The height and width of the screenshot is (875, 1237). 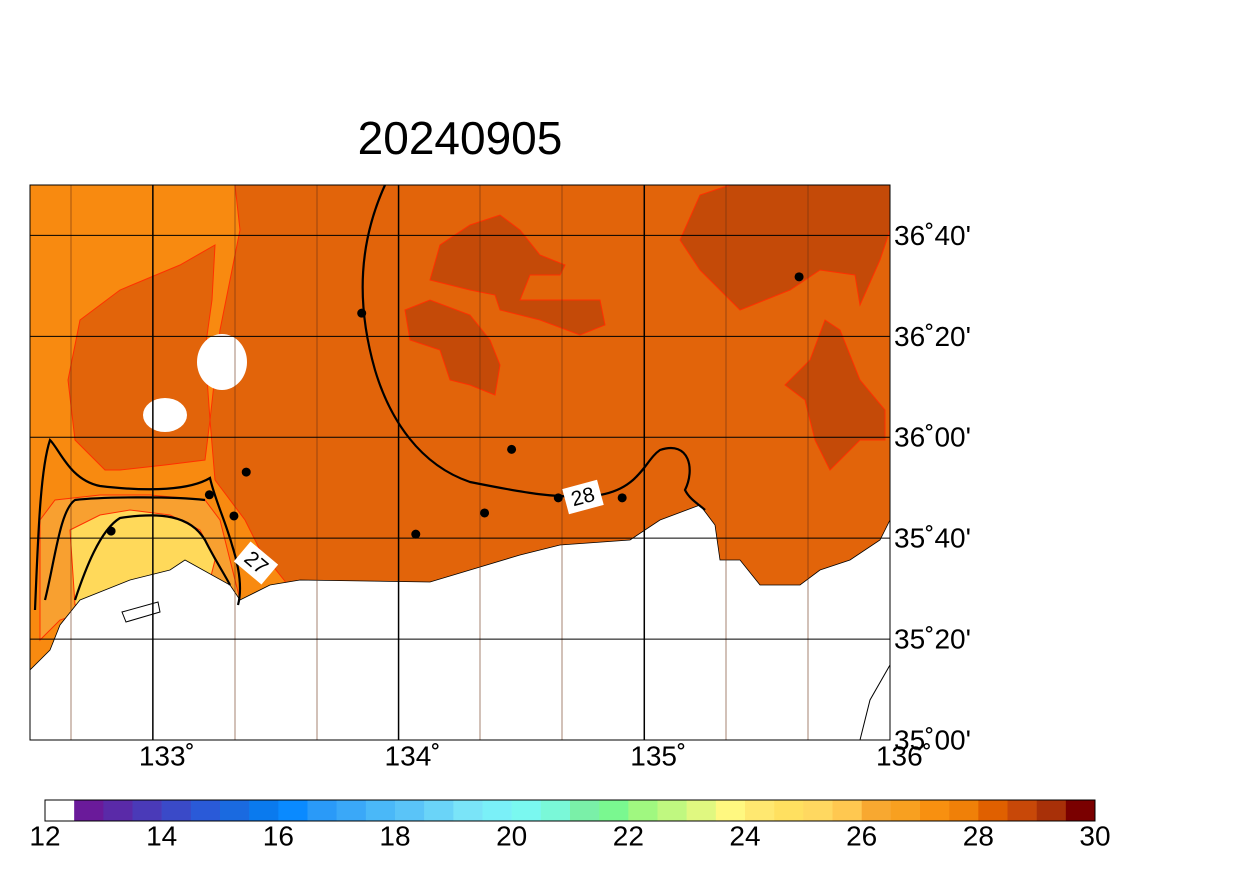 I want to click on colorbar-tick-label: 26, so click(x=861, y=835).